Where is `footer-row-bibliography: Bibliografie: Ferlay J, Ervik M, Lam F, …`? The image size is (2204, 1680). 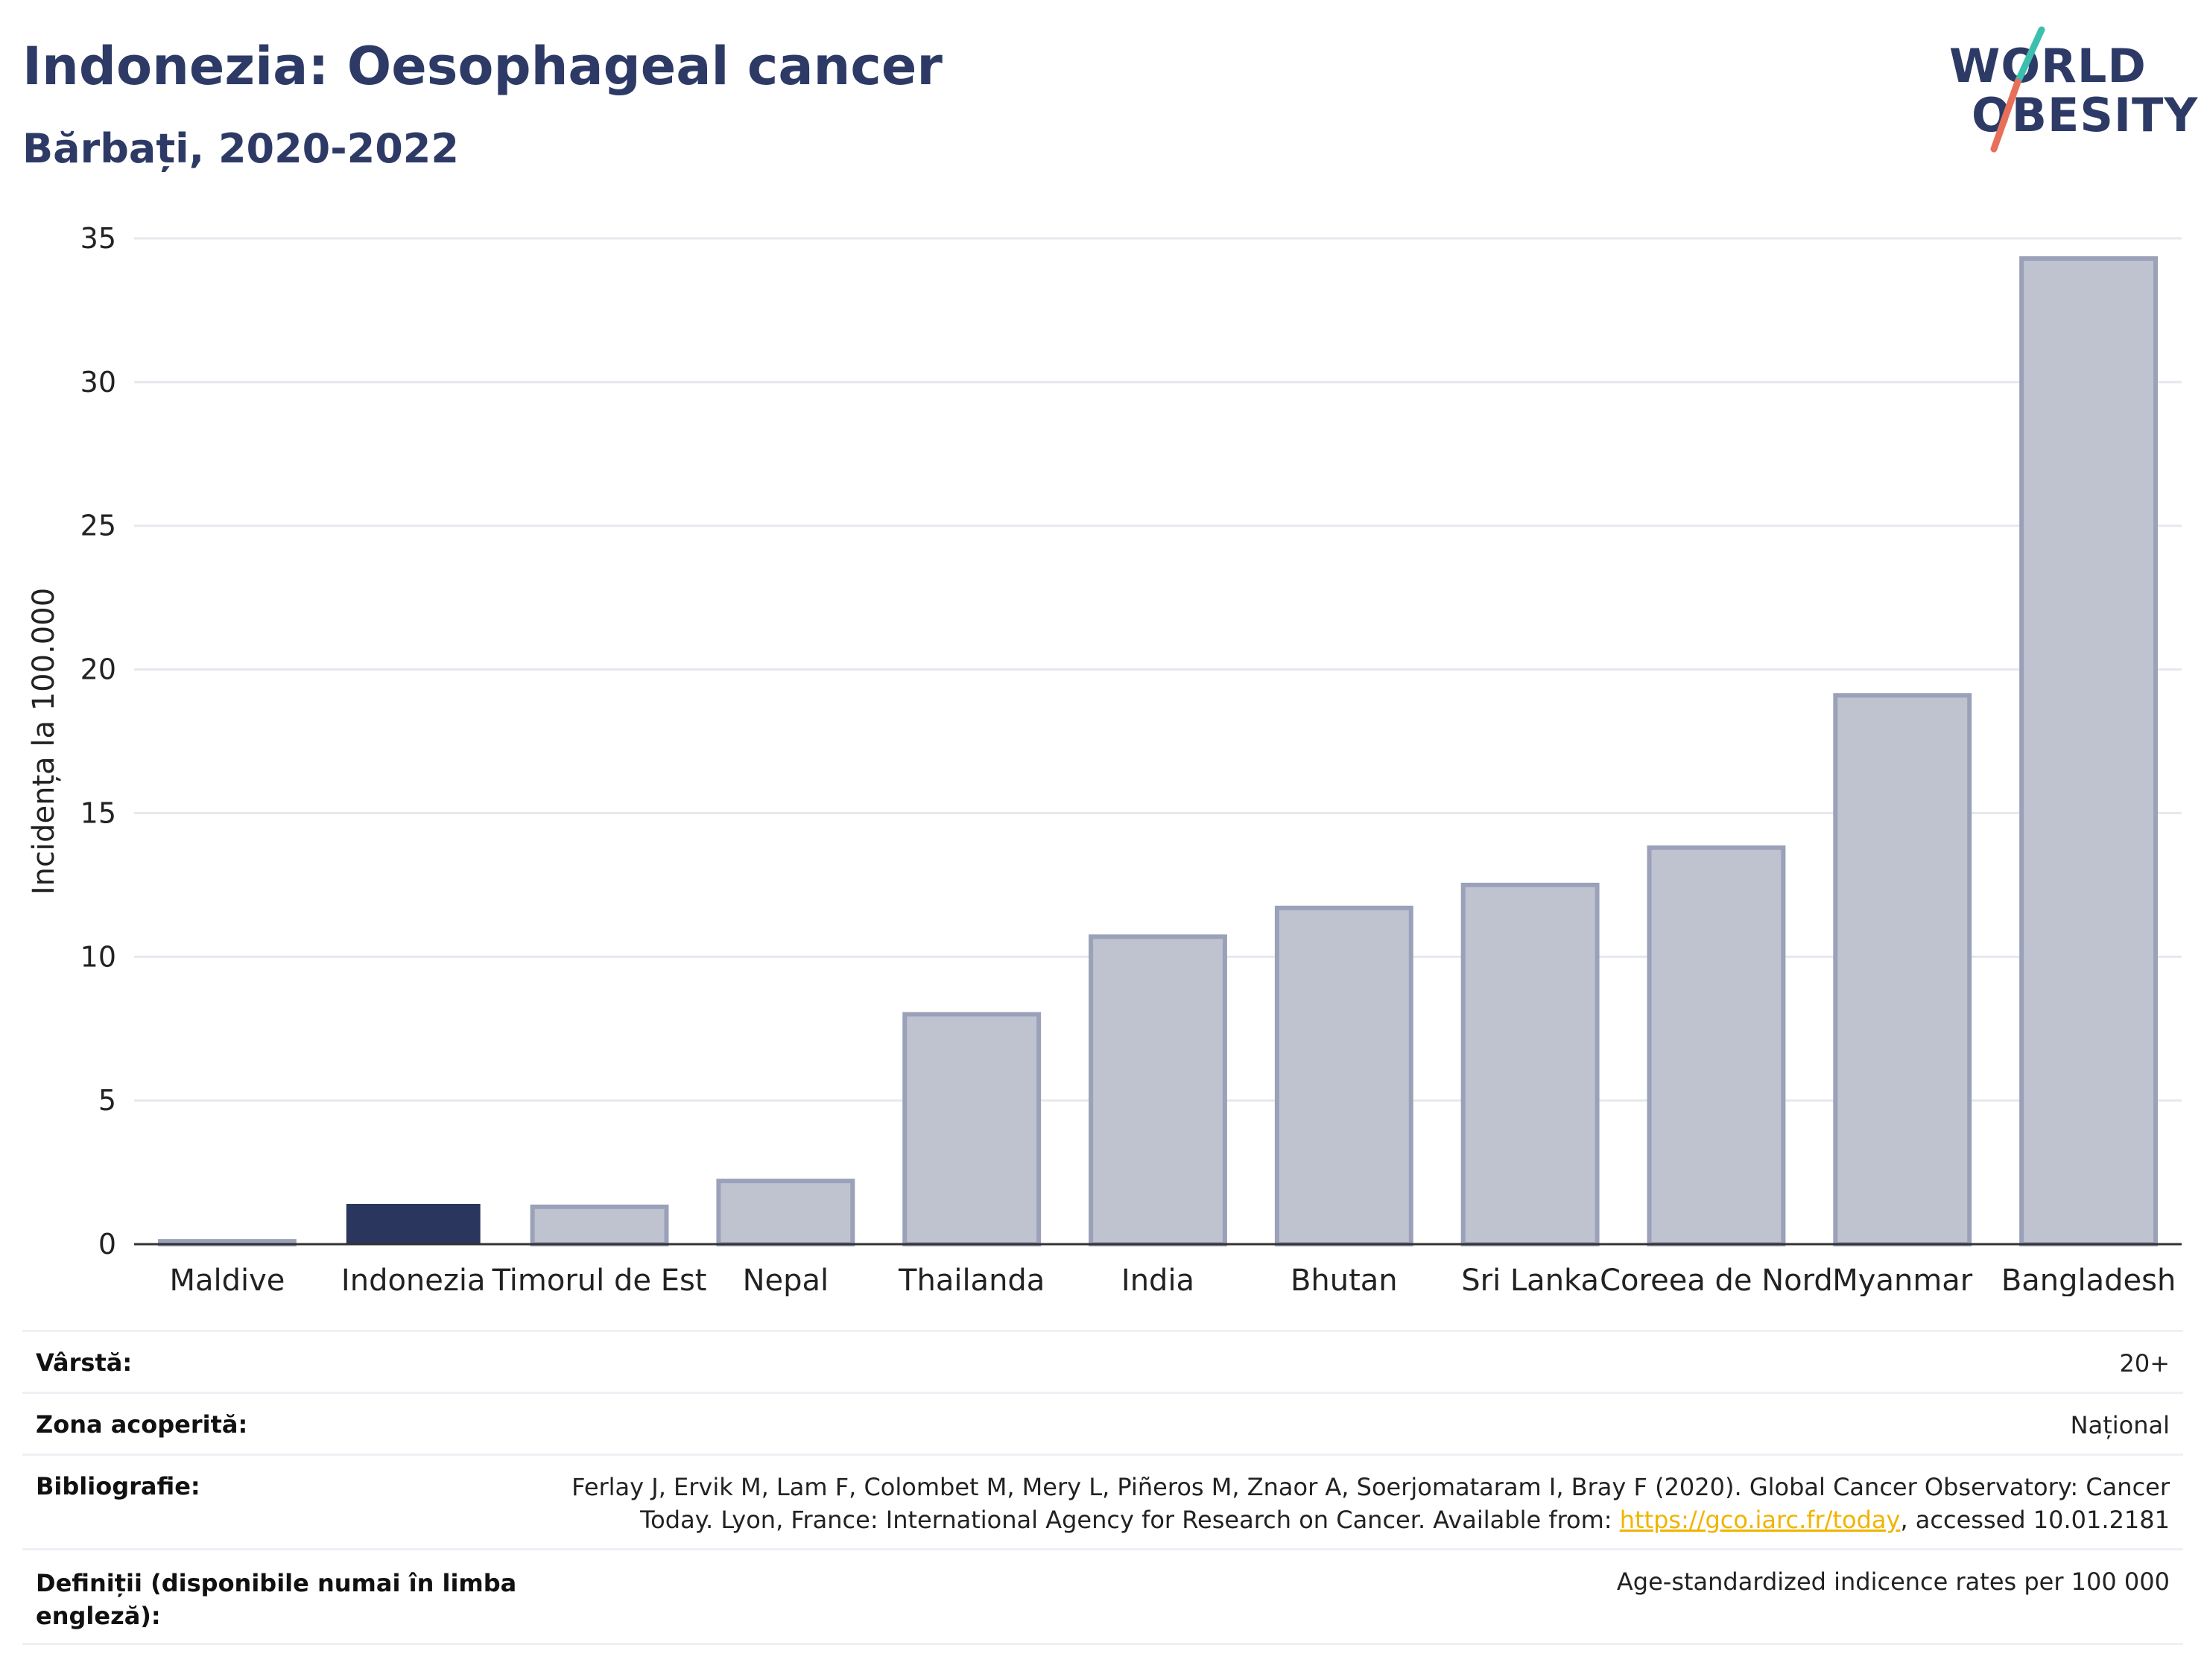
footer-row-bibliography: Bibliografie: Ferlay J, Ervik M, Lam F, … is located at coordinates (1102, 1501).